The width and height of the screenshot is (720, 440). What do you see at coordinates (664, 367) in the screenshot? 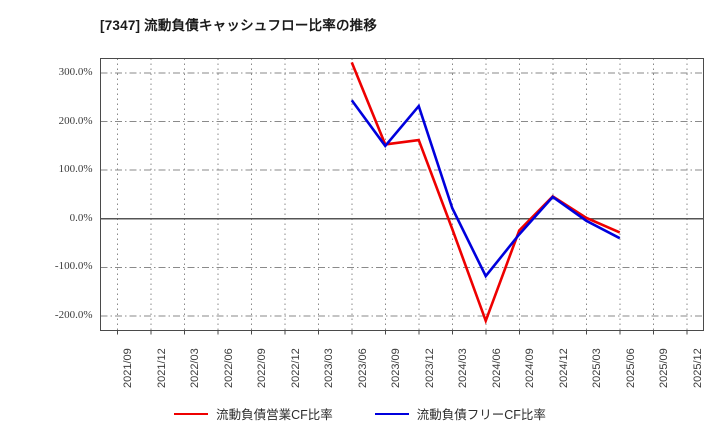
I see `x-tick-label: 2025/09` at bounding box center [664, 367].